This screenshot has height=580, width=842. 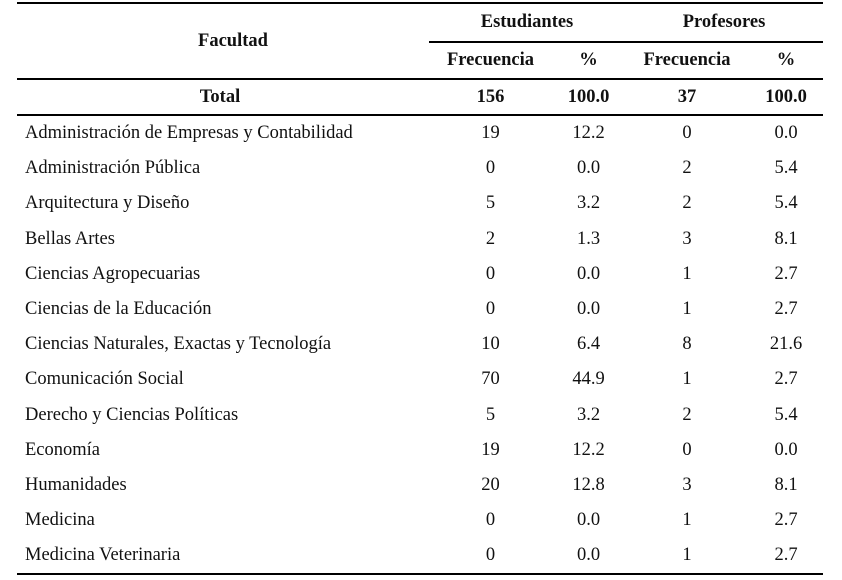 I want to click on table-row: Ciencias de la Educación 0 0.0 1 2.7, so click(x=420, y=309).